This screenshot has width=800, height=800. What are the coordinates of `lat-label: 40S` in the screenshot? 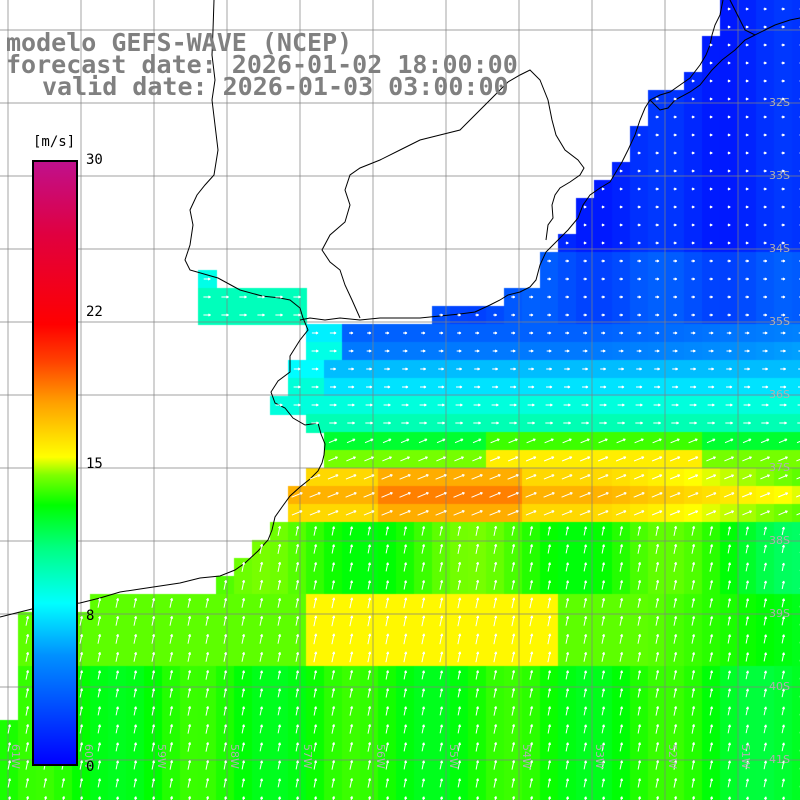 It's located at (779, 686).